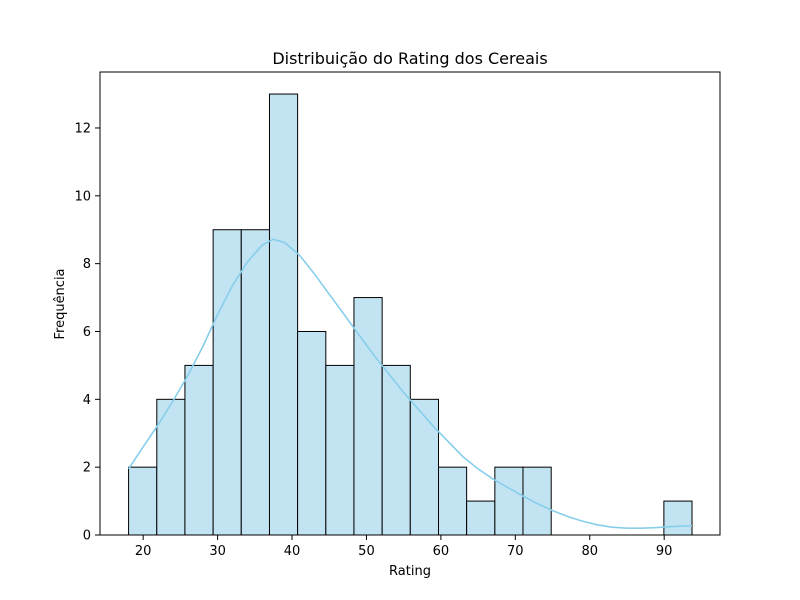 The height and width of the screenshot is (600, 800). Describe the element at coordinates (87, 468) in the screenshot. I see `y-tick-label: 2` at that location.